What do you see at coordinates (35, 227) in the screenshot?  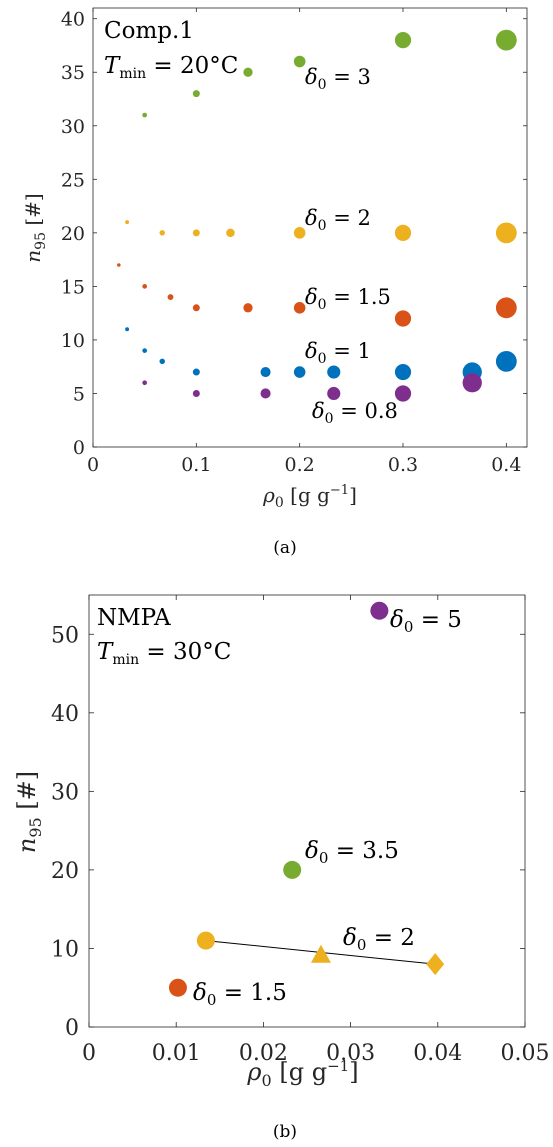 I see `panel-a-y-axis-label: n95 [#]` at bounding box center [35, 227].